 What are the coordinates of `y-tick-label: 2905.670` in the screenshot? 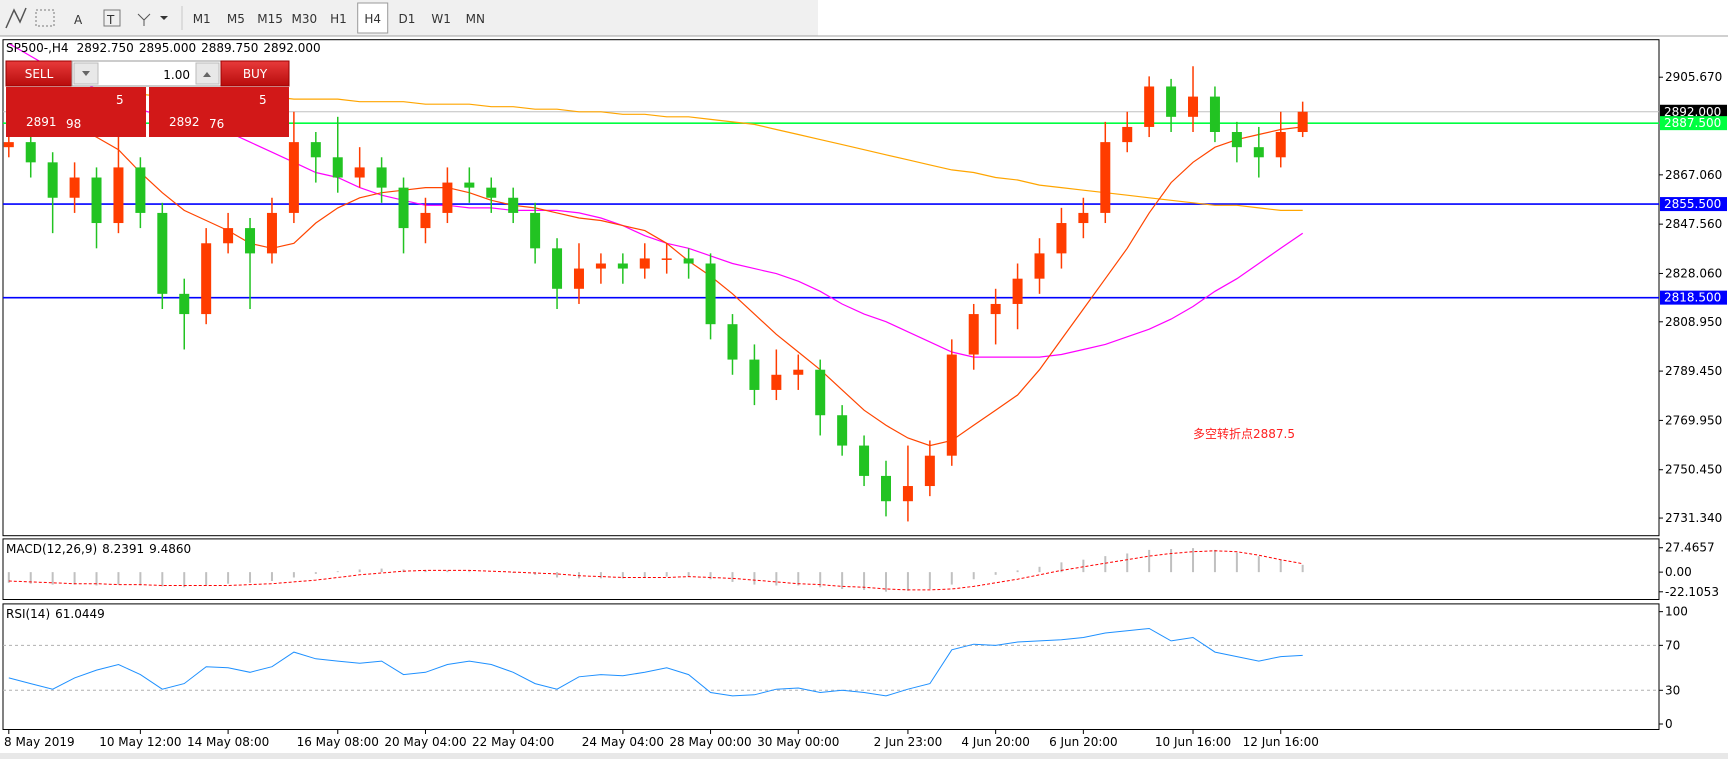 It's located at (1693, 77).